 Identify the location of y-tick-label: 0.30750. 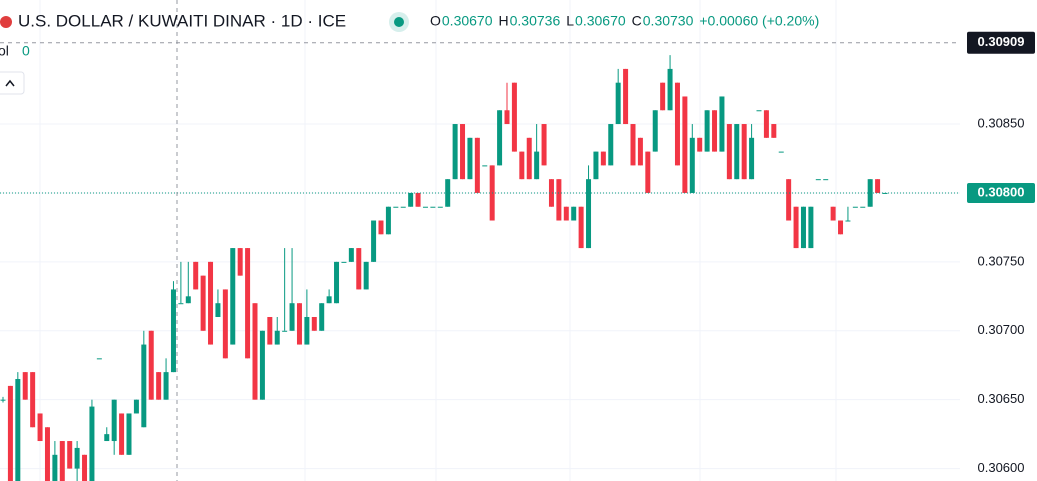
(1001, 260).